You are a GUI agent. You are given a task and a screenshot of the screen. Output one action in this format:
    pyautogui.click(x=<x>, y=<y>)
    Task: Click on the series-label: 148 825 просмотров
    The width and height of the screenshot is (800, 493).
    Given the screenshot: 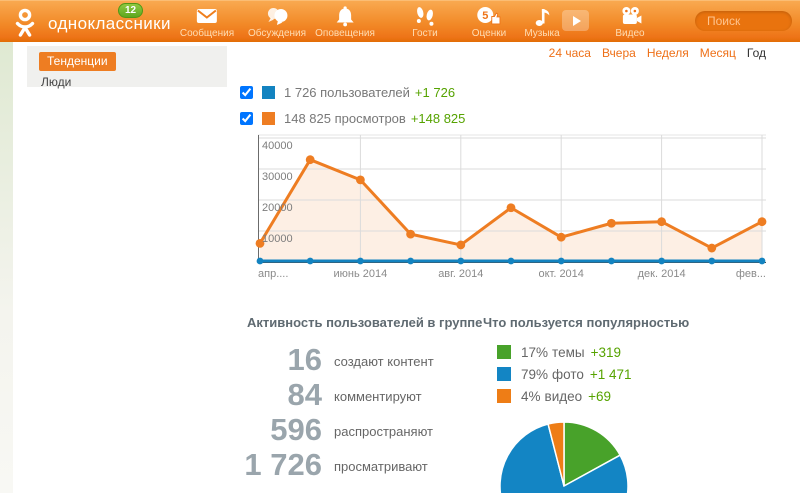 What is the action you would take?
    pyautogui.click(x=345, y=118)
    